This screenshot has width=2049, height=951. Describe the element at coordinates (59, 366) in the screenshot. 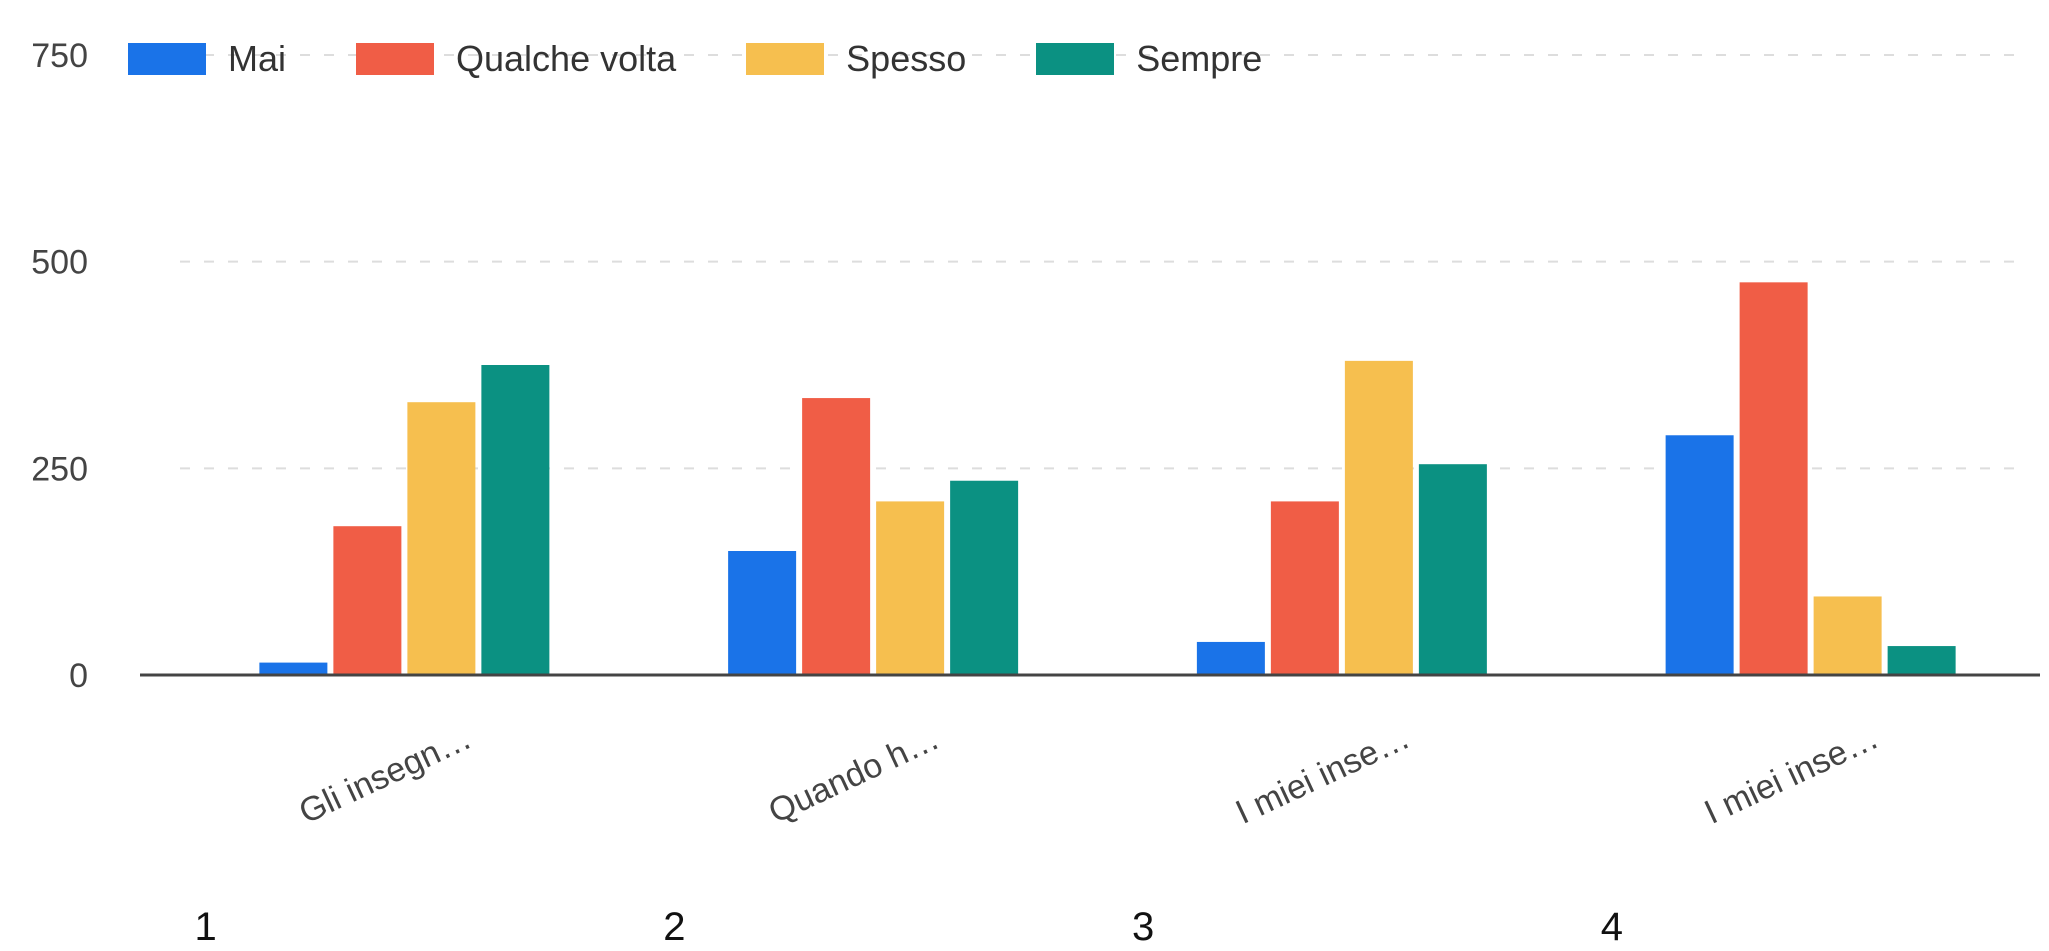

I see `y-axis: 0 250 500 750` at that location.